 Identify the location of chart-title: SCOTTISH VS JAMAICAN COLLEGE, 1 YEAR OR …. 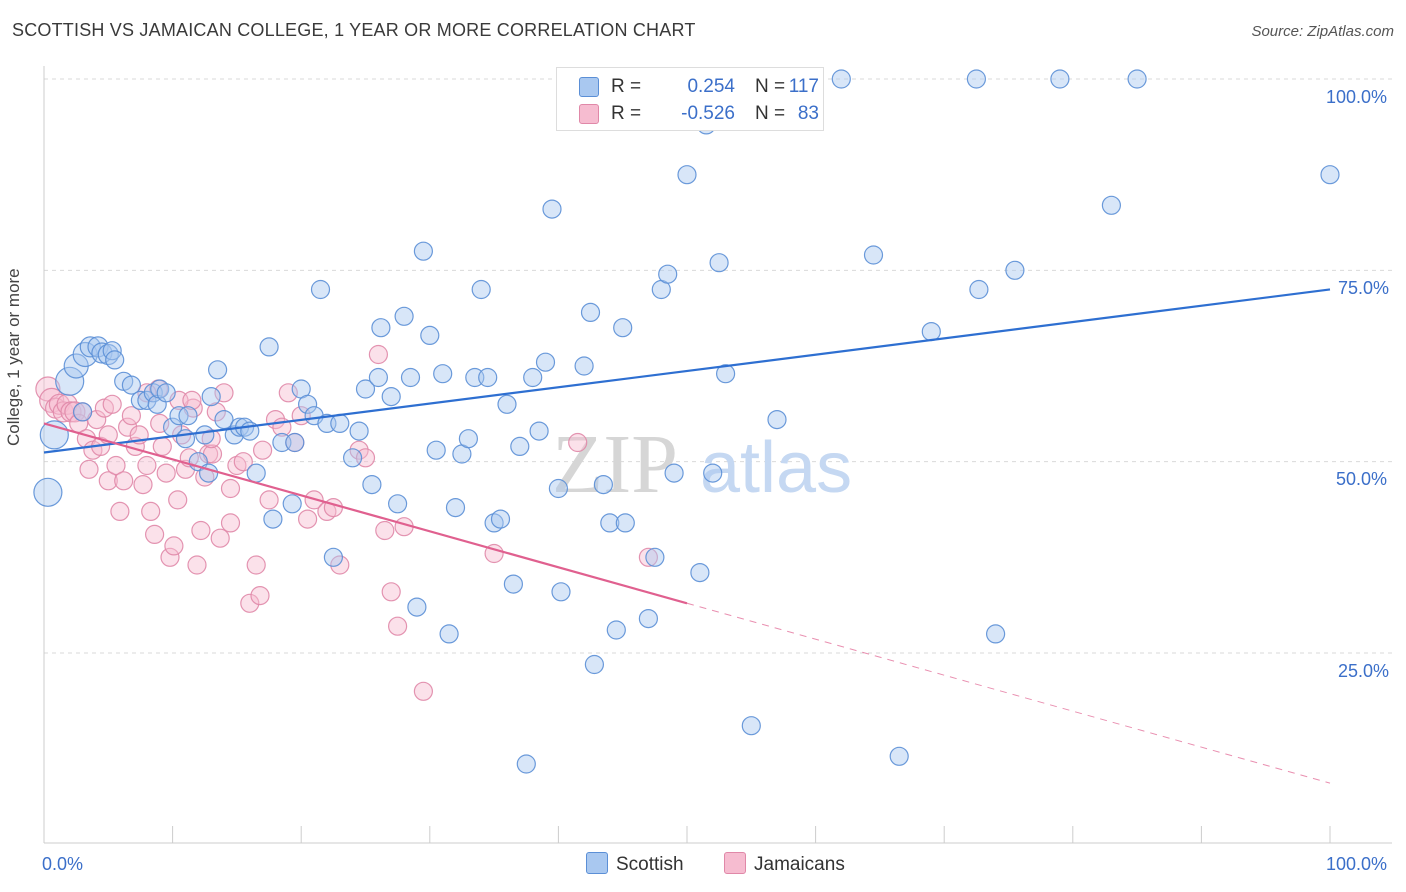
(354, 30).